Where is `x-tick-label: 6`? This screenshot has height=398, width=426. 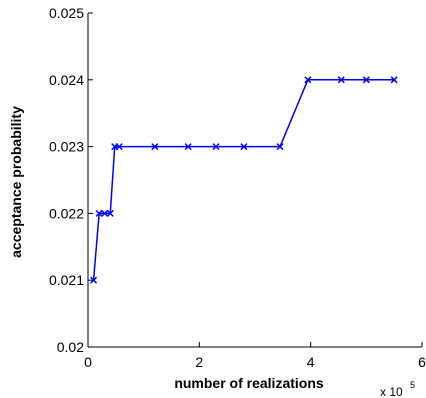
x-tick-label: 6 is located at coordinates (422, 362).